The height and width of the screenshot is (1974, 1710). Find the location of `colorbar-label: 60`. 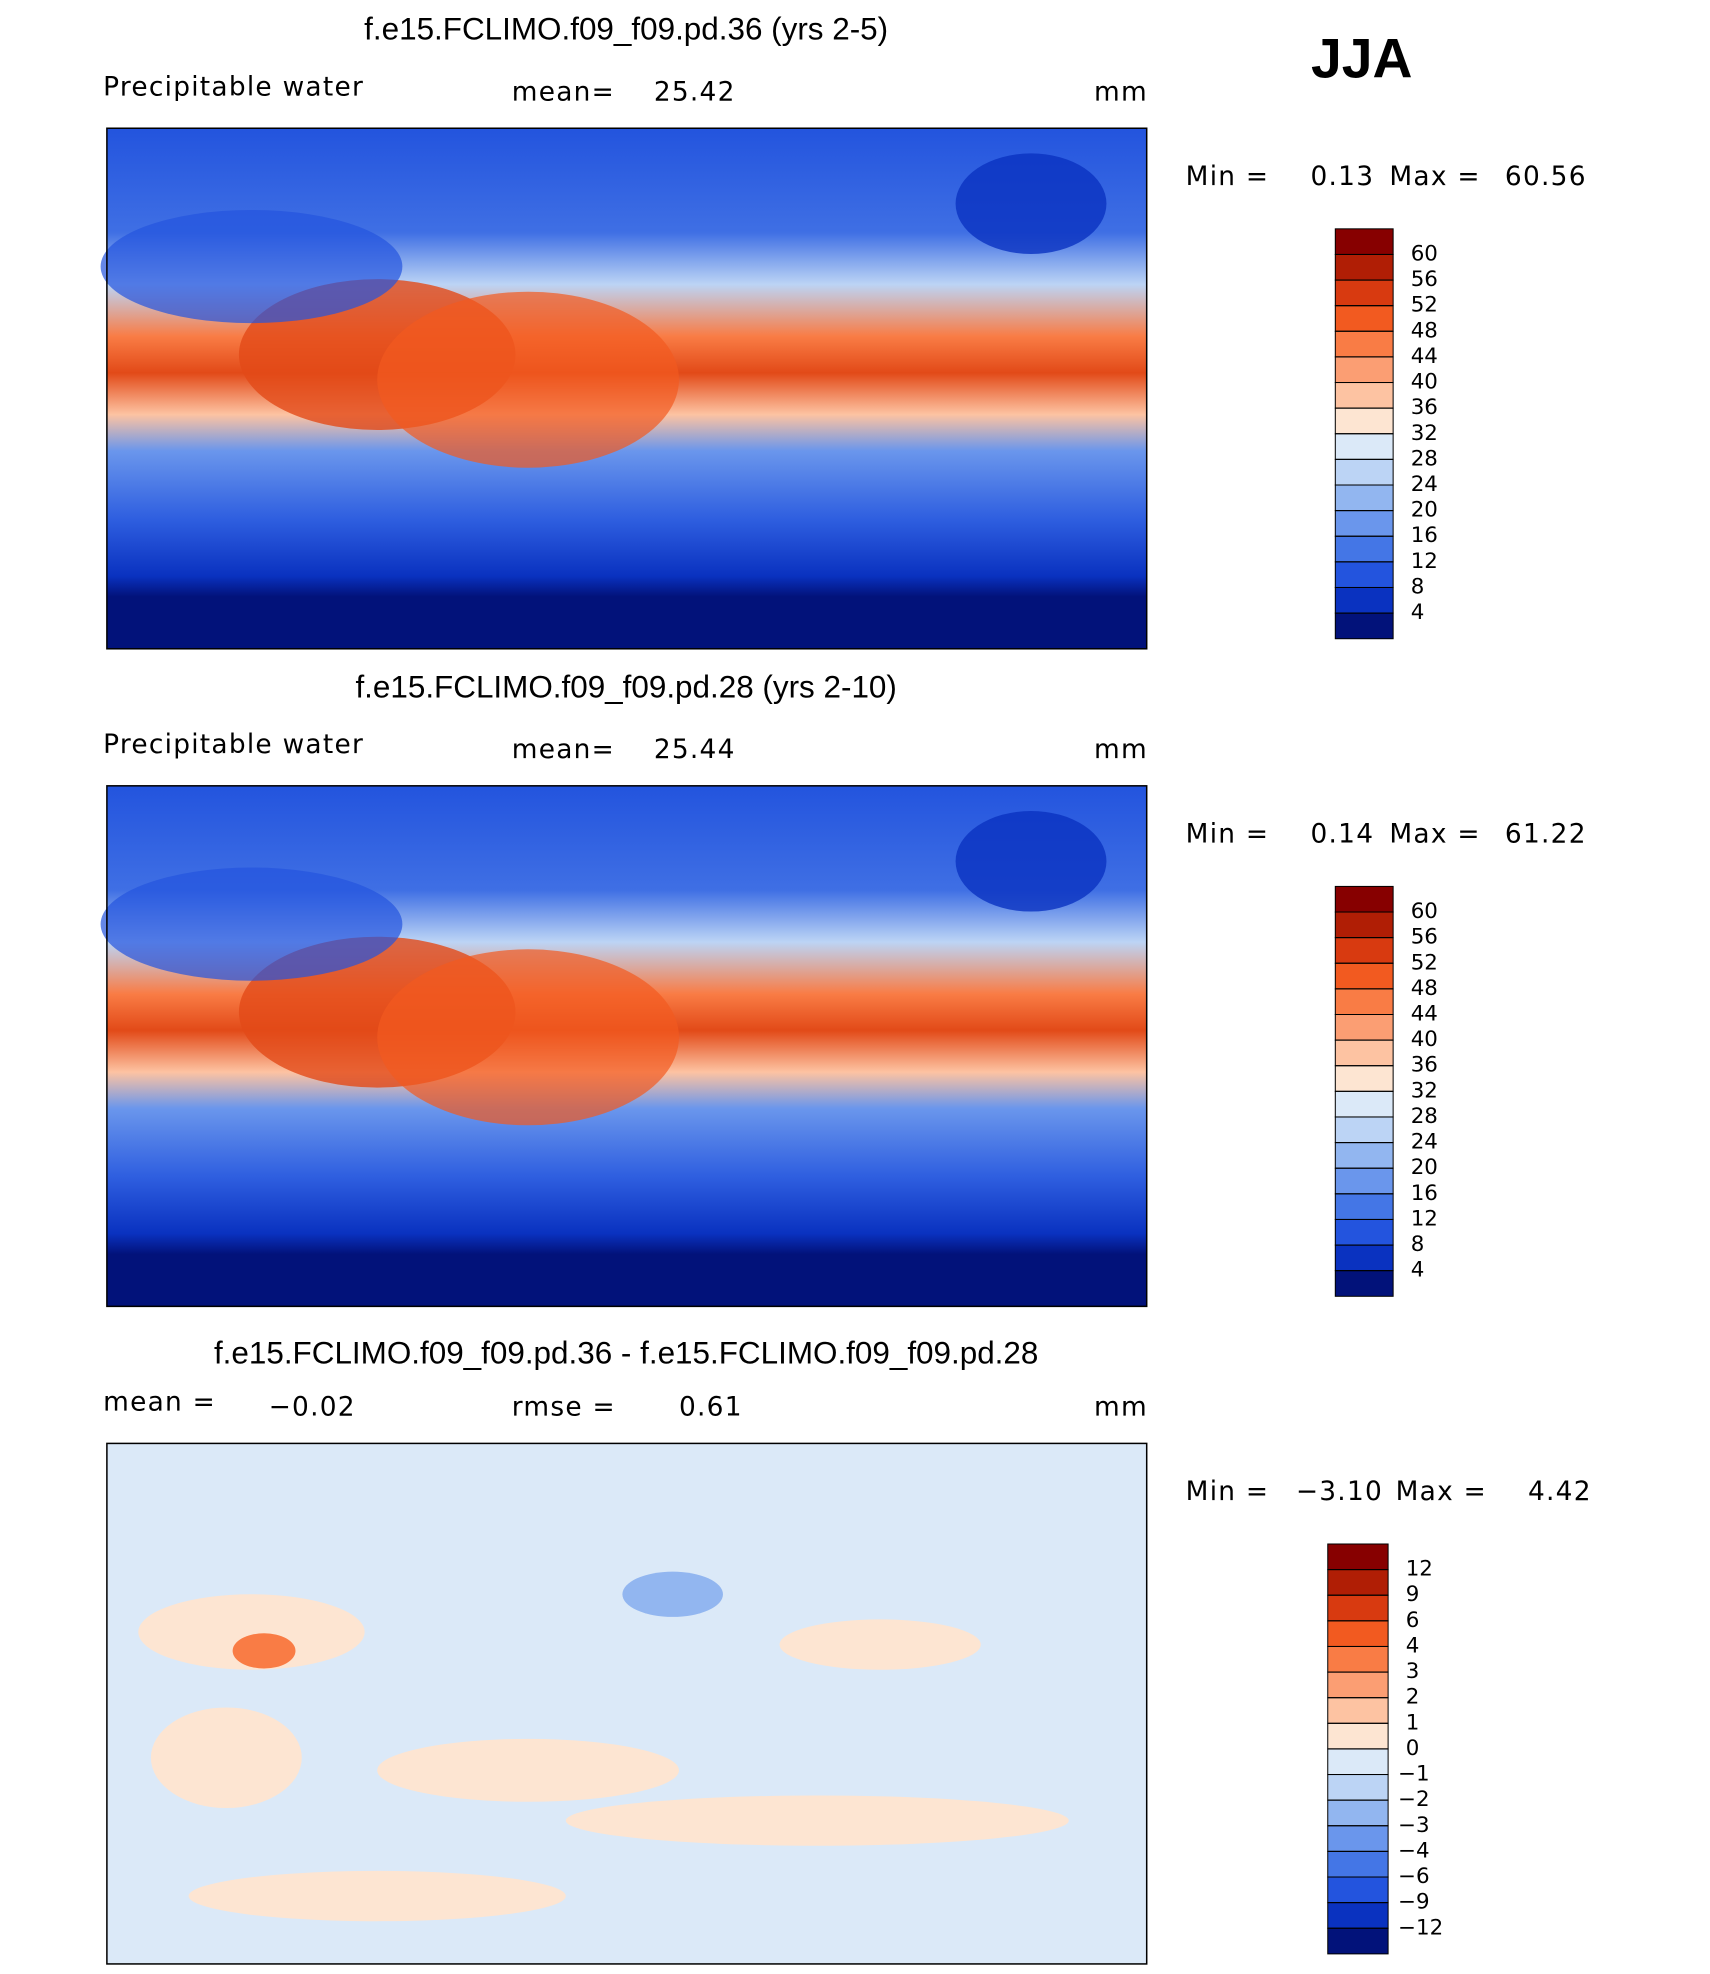

colorbar-label: 60 is located at coordinates (1424, 911).